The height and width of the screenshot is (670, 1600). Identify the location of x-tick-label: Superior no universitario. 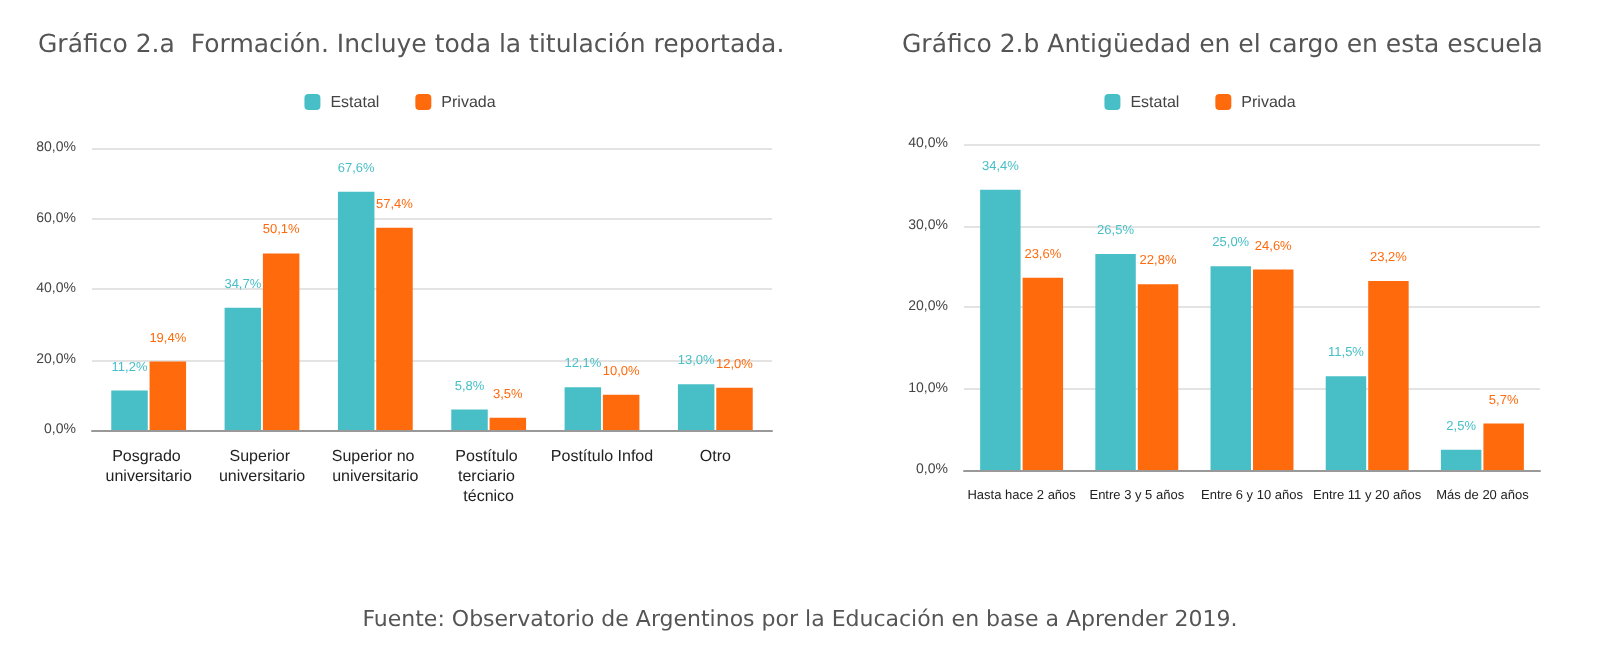
(375, 466).